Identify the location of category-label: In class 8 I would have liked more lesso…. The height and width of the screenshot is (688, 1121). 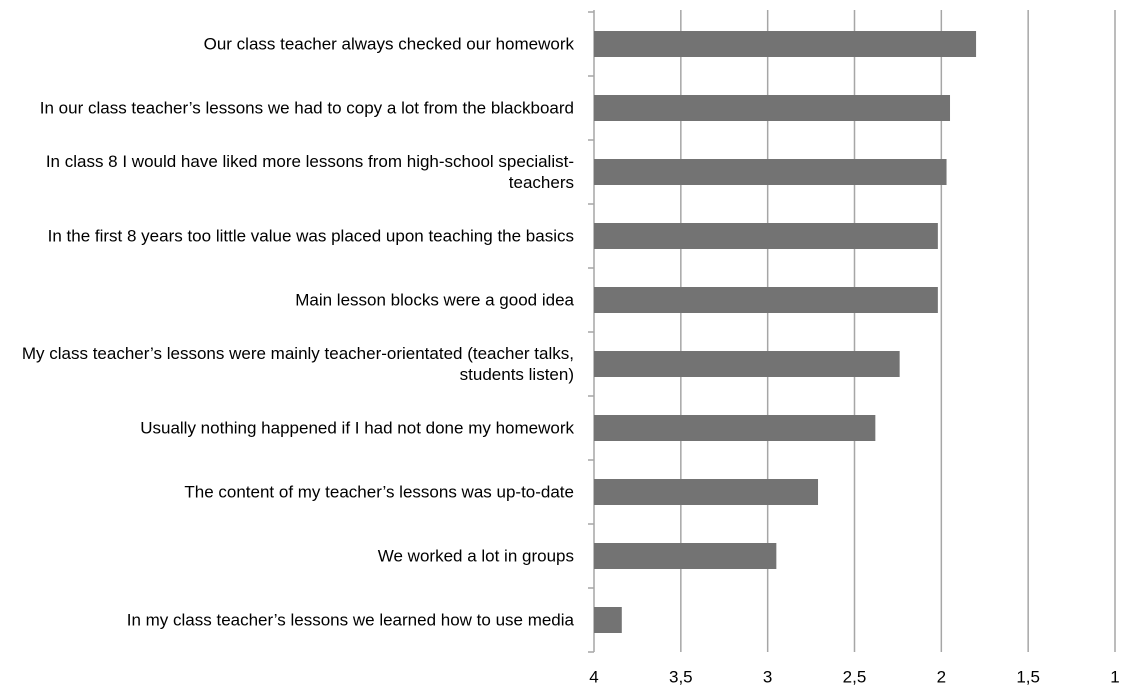
(309, 172).